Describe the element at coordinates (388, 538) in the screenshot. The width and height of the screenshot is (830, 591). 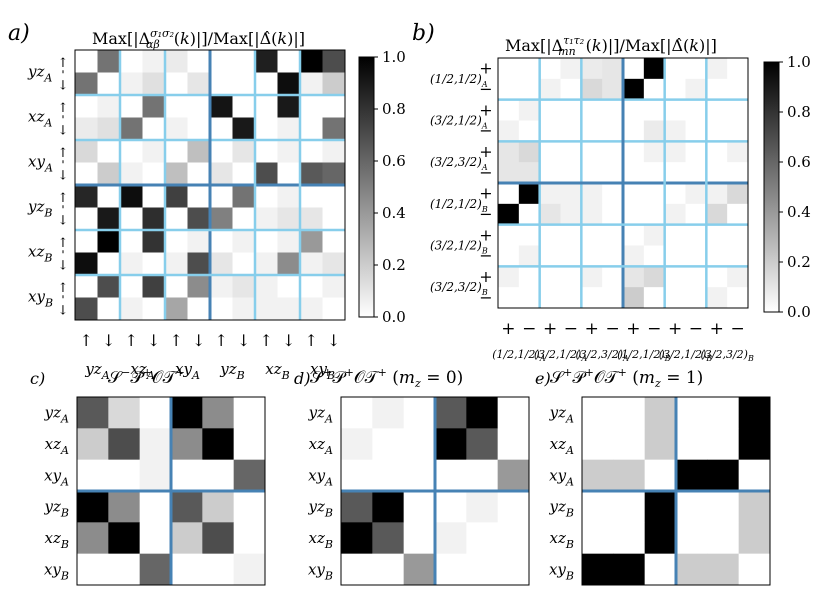
I see `panel-d-cell-r4-c1` at that location.